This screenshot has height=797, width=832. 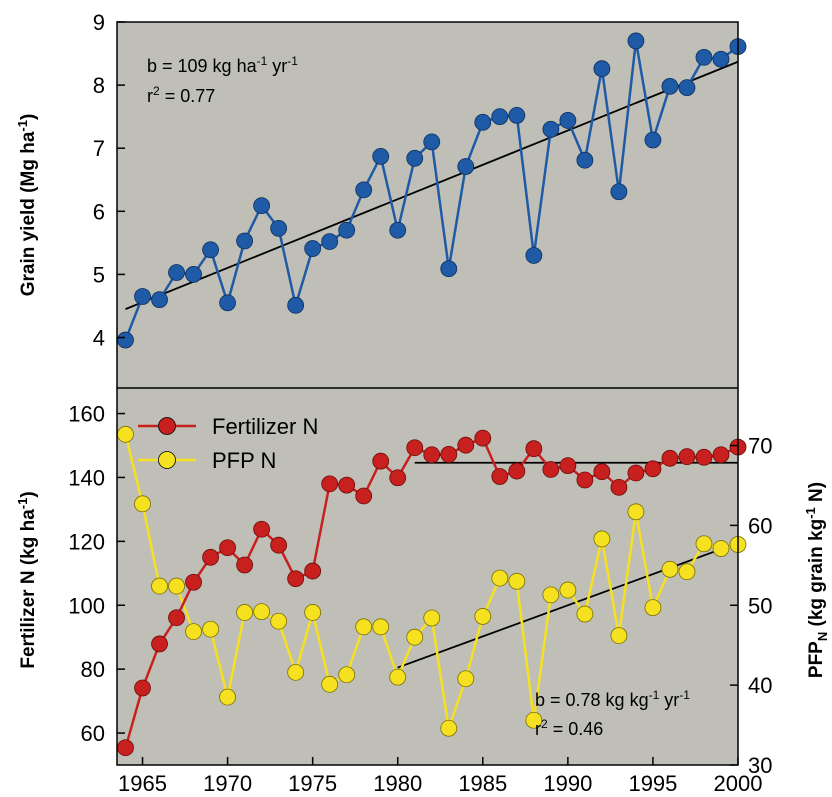 I want to click on yield-point-1984, so click(x=466, y=166).